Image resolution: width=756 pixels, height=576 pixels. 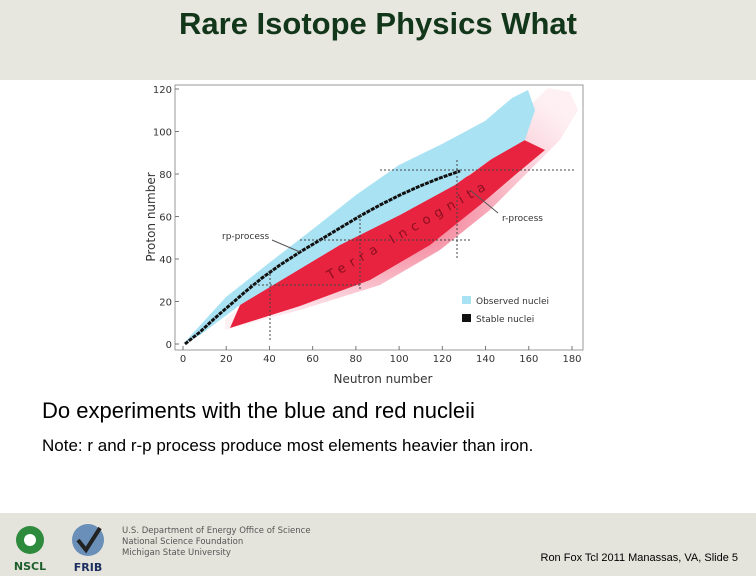 I want to click on x-tick-label: 140, so click(x=485, y=359).